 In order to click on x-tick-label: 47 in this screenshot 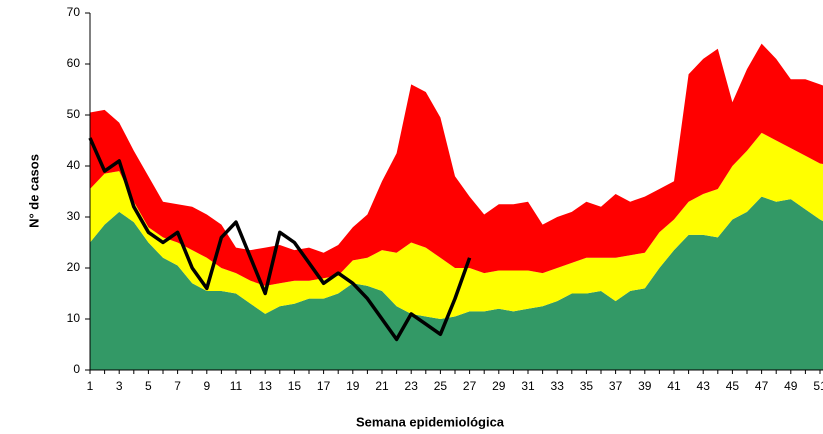, I will do `click(762, 386)`.